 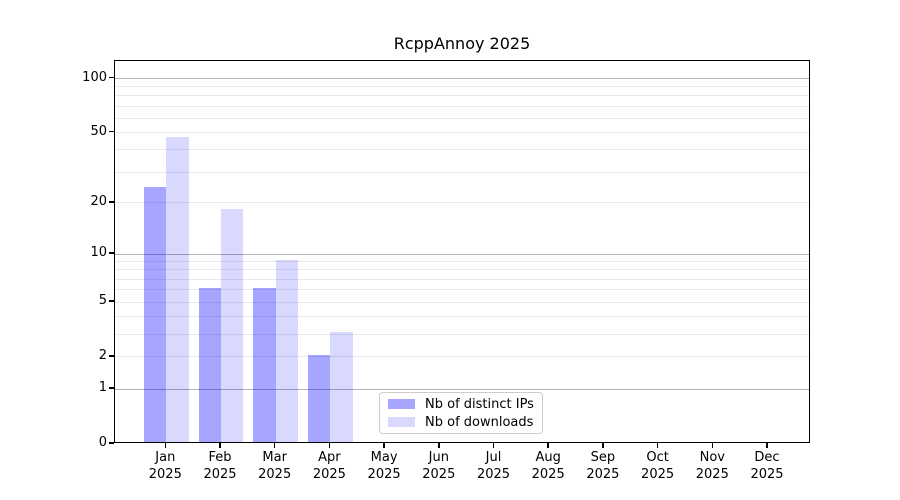 What do you see at coordinates (462, 43) in the screenshot?
I see `chart-title: RcppAnnoy 2025` at bounding box center [462, 43].